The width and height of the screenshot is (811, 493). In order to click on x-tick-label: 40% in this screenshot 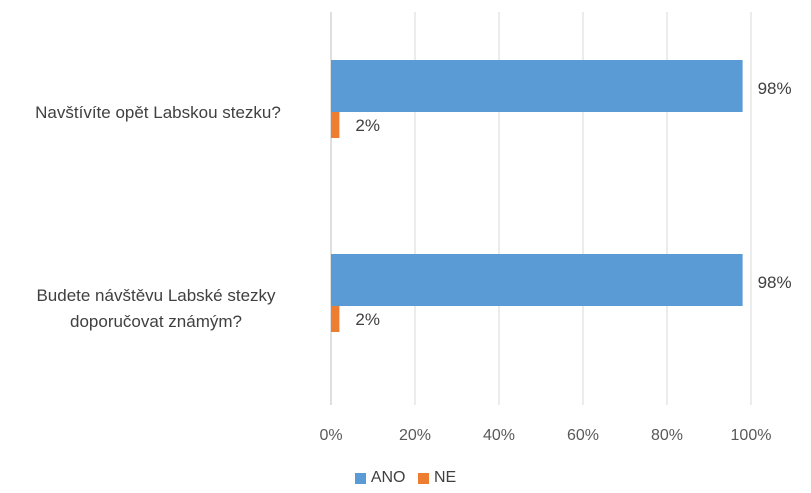, I will do `click(499, 435)`.